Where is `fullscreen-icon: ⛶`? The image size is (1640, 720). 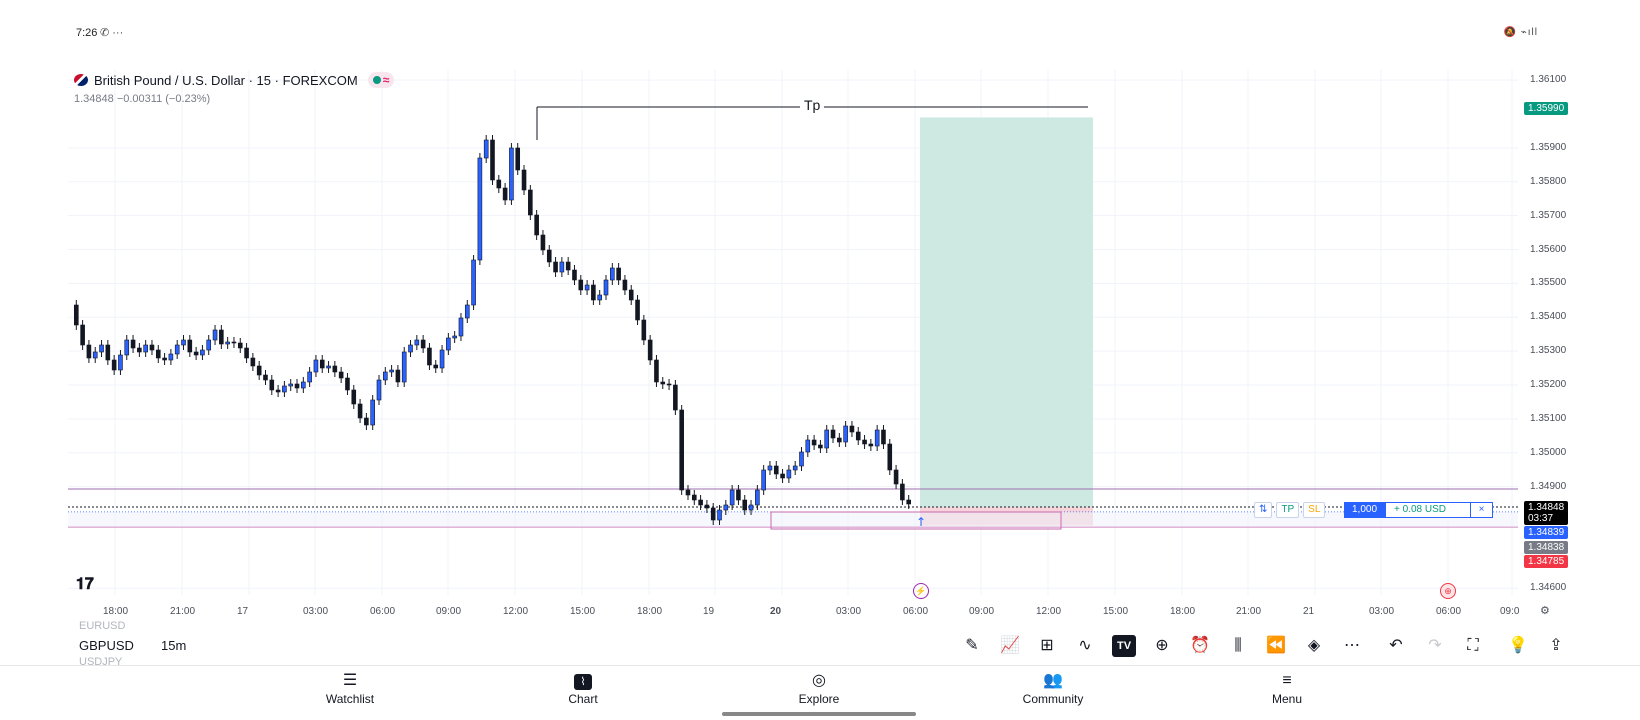
fullscreen-icon: ⛶ is located at coordinates (1473, 645).